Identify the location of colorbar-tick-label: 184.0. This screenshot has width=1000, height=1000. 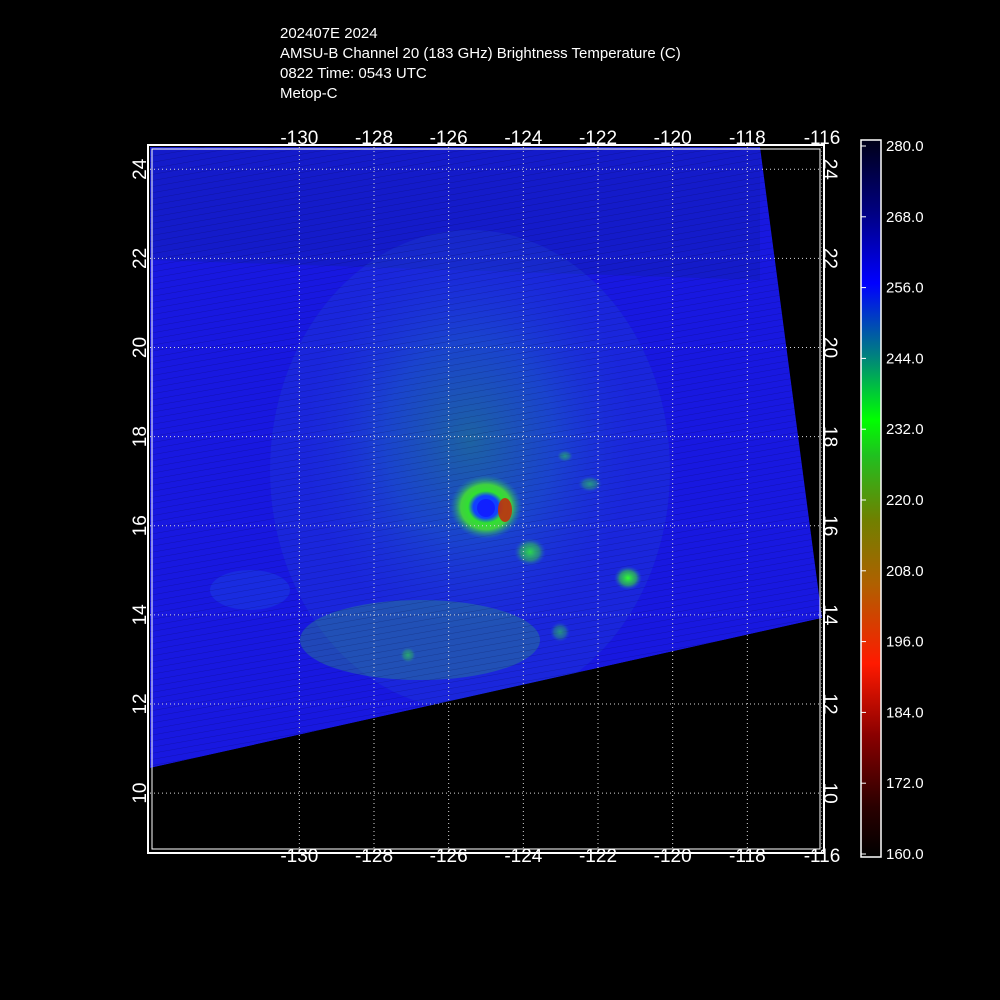
(905, 712).